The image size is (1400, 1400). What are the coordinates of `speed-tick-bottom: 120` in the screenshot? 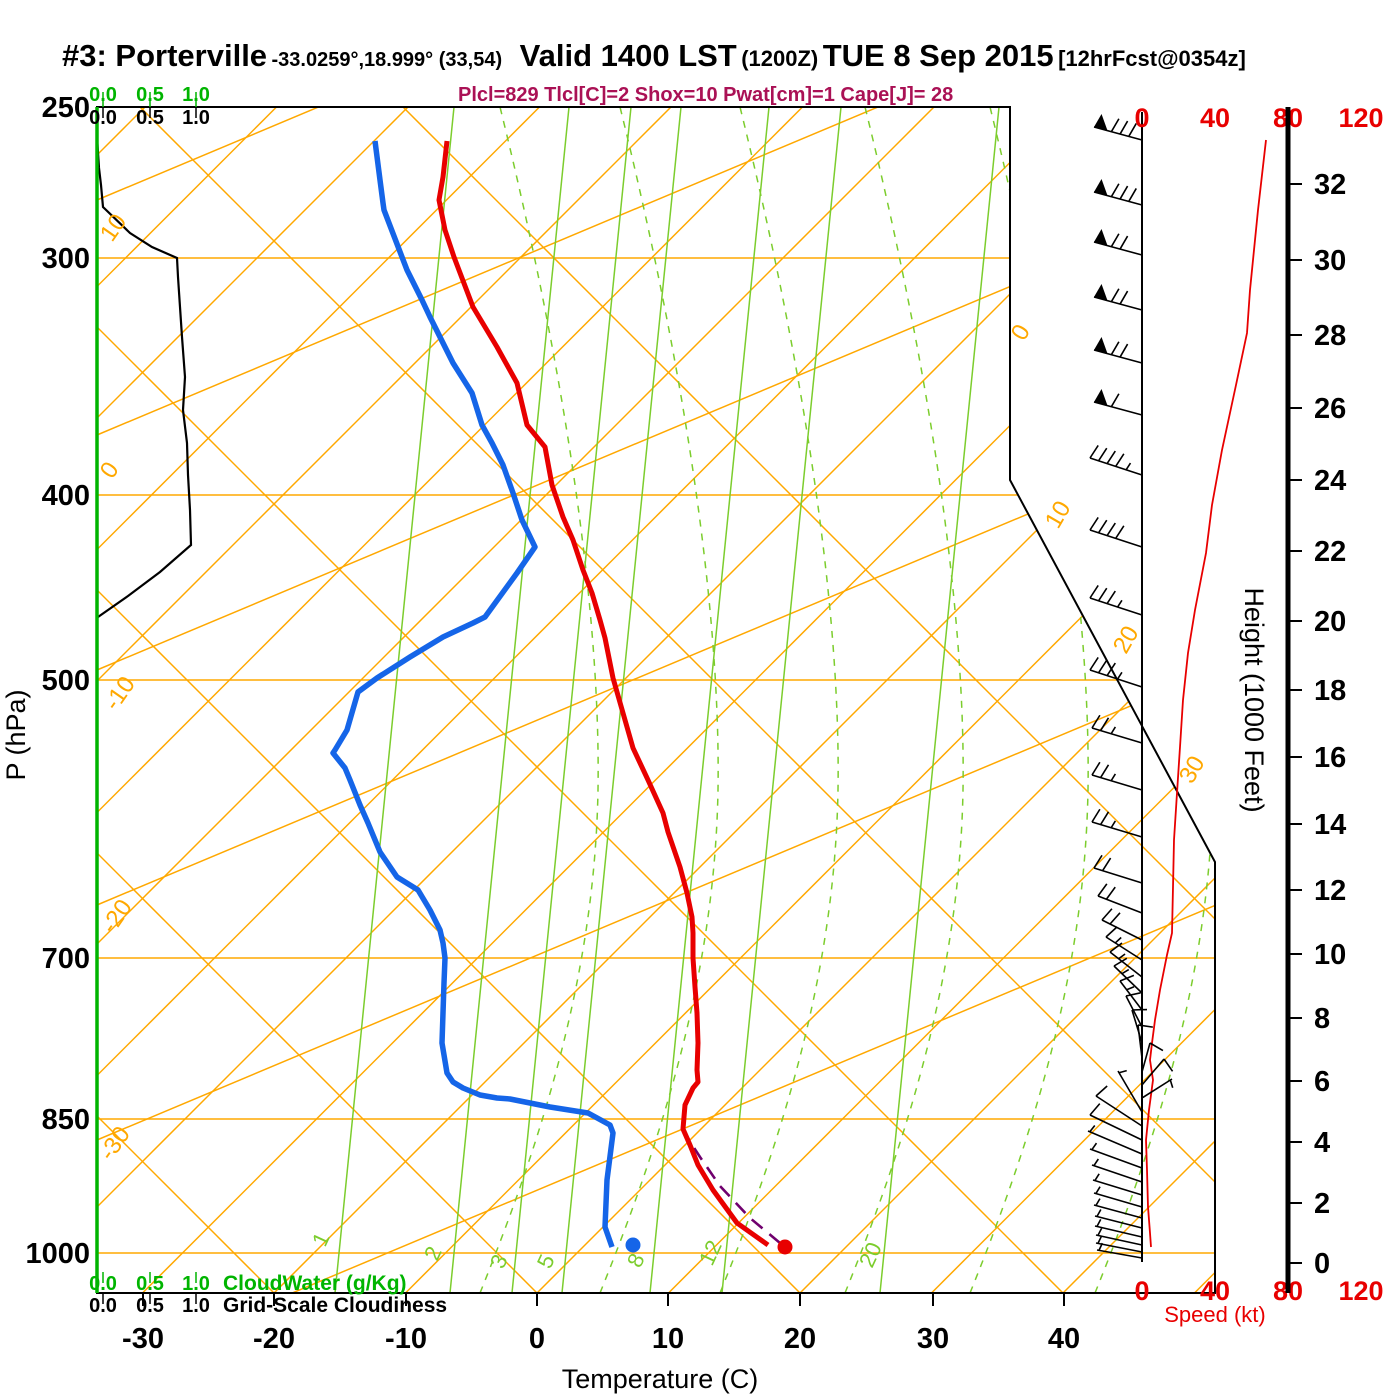 It's located at (1360, 1291).